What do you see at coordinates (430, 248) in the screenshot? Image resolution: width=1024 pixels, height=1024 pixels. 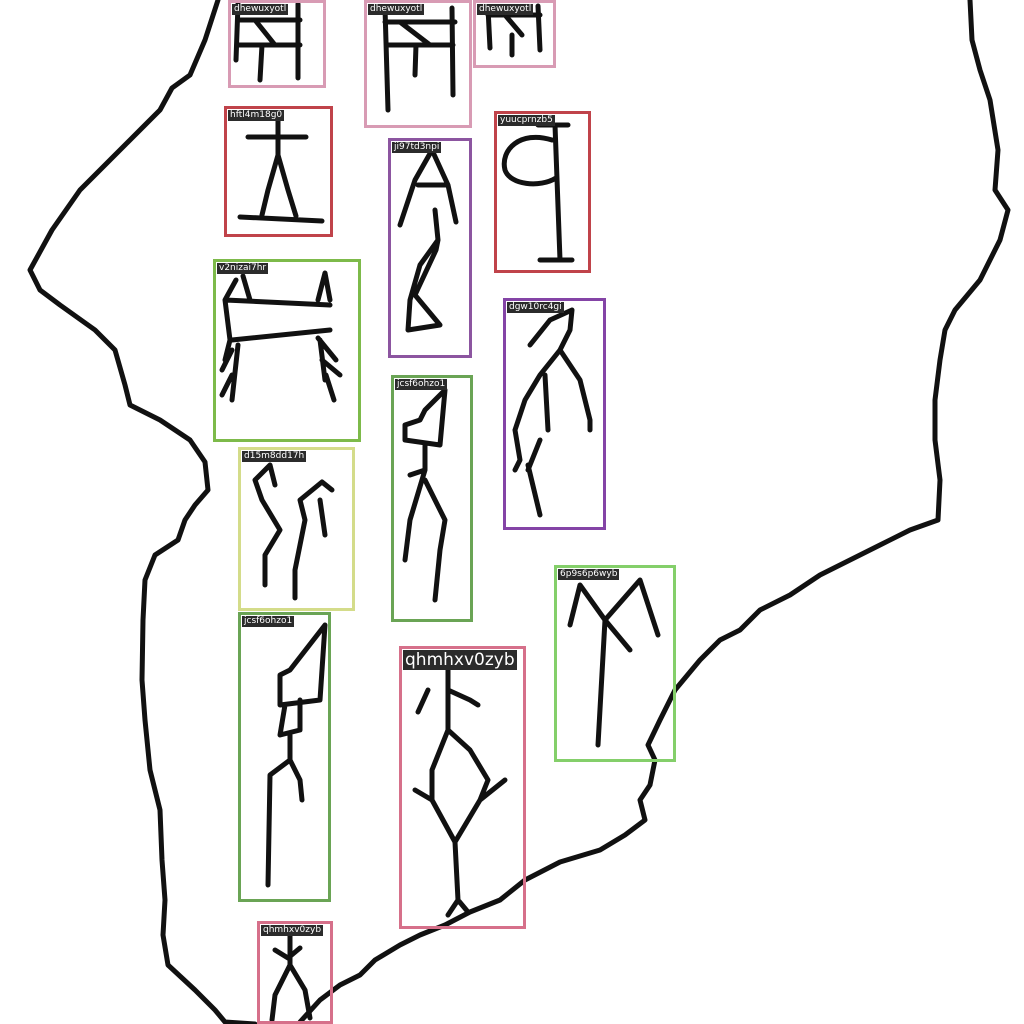 I see `annotation-box: ji97td3npi` at bounding box center [430, 248].